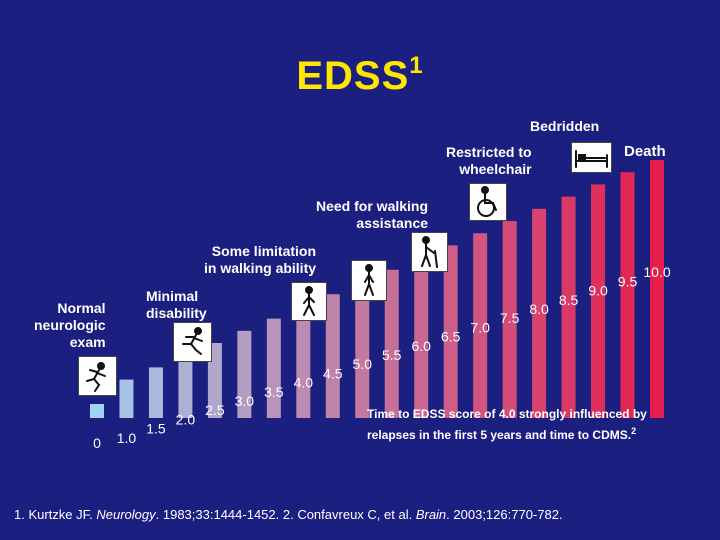  I want to click on edss-score-label-1.0: 1.0, so click(127, 438).